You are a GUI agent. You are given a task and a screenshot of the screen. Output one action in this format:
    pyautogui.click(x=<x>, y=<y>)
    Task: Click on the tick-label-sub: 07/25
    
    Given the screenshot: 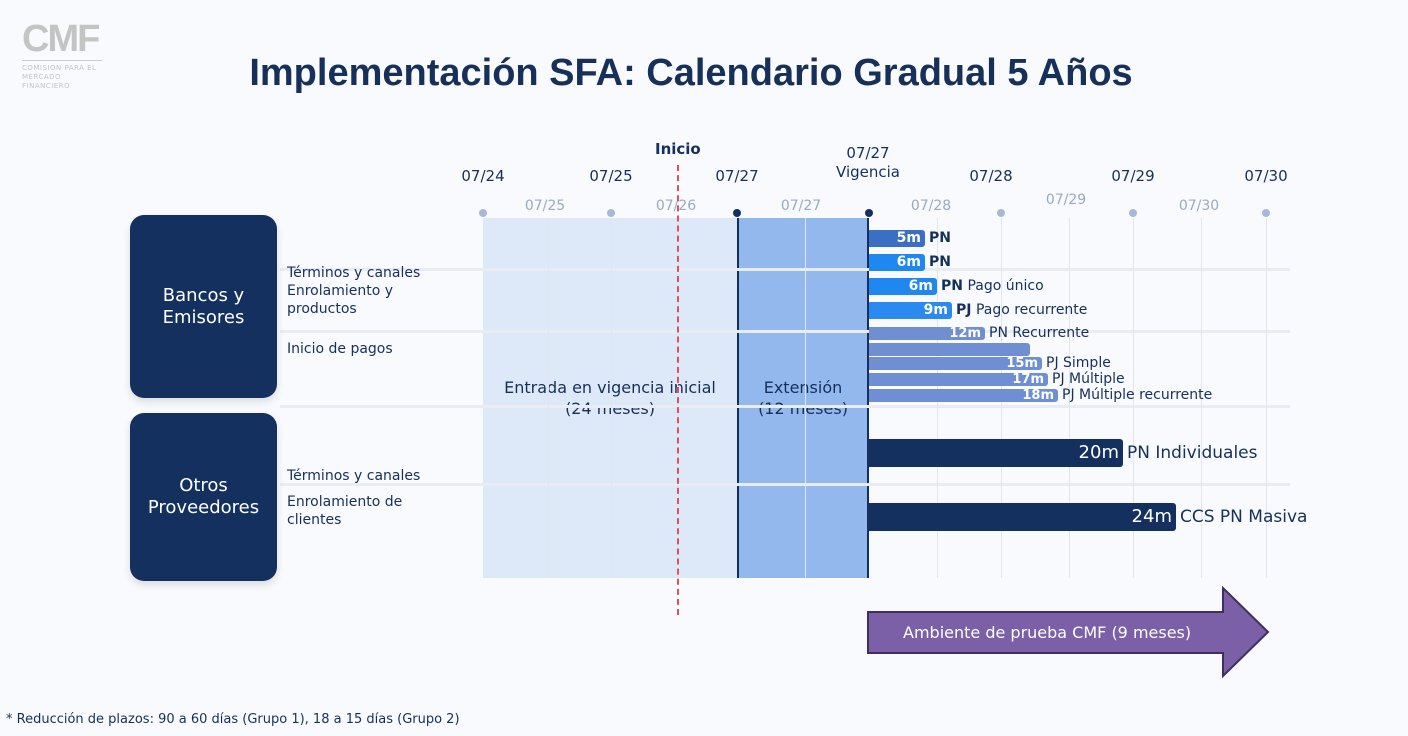 What is the action you would take?
    pyautogui.click(x=545, y=206)
    